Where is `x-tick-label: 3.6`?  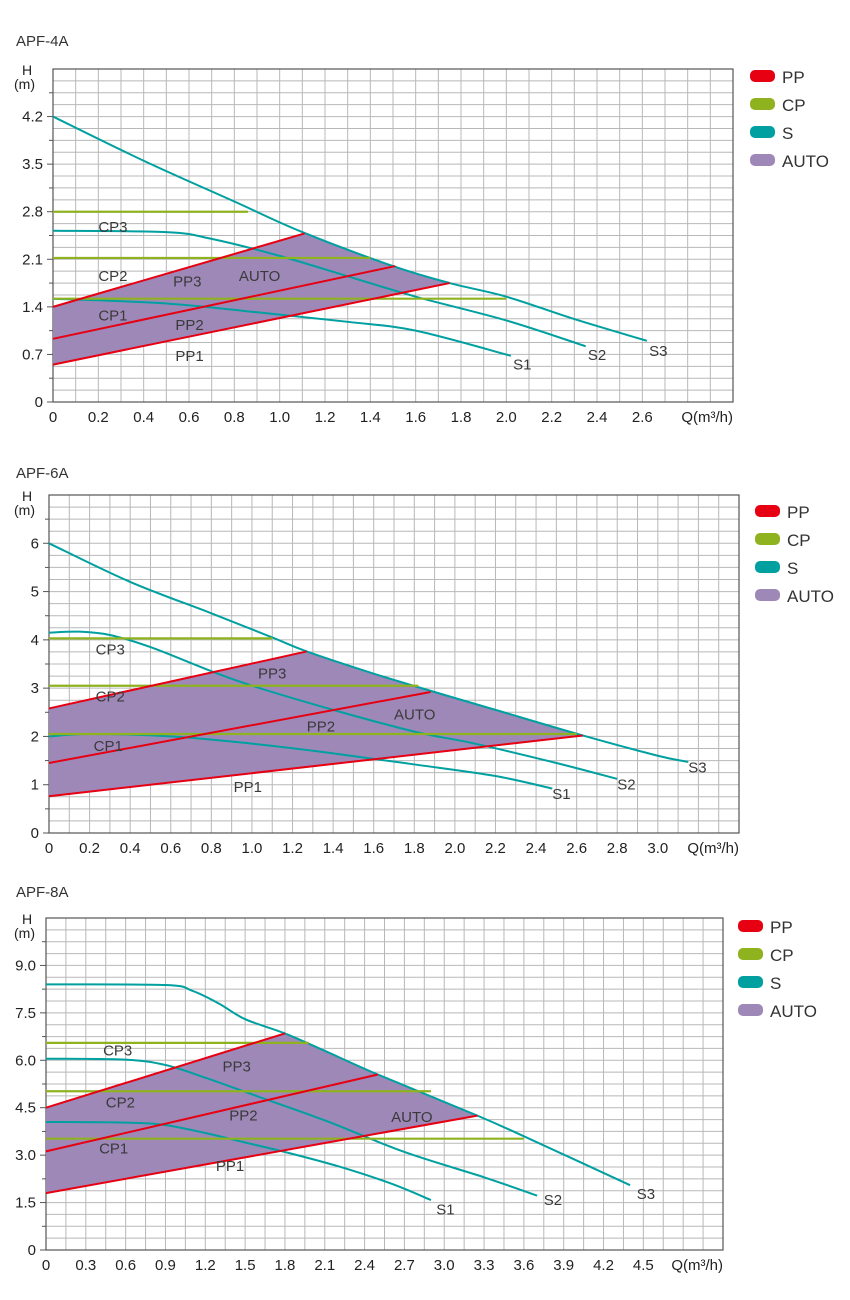 x-tick-label: 3.6 is located at coordinates (523, 1265).